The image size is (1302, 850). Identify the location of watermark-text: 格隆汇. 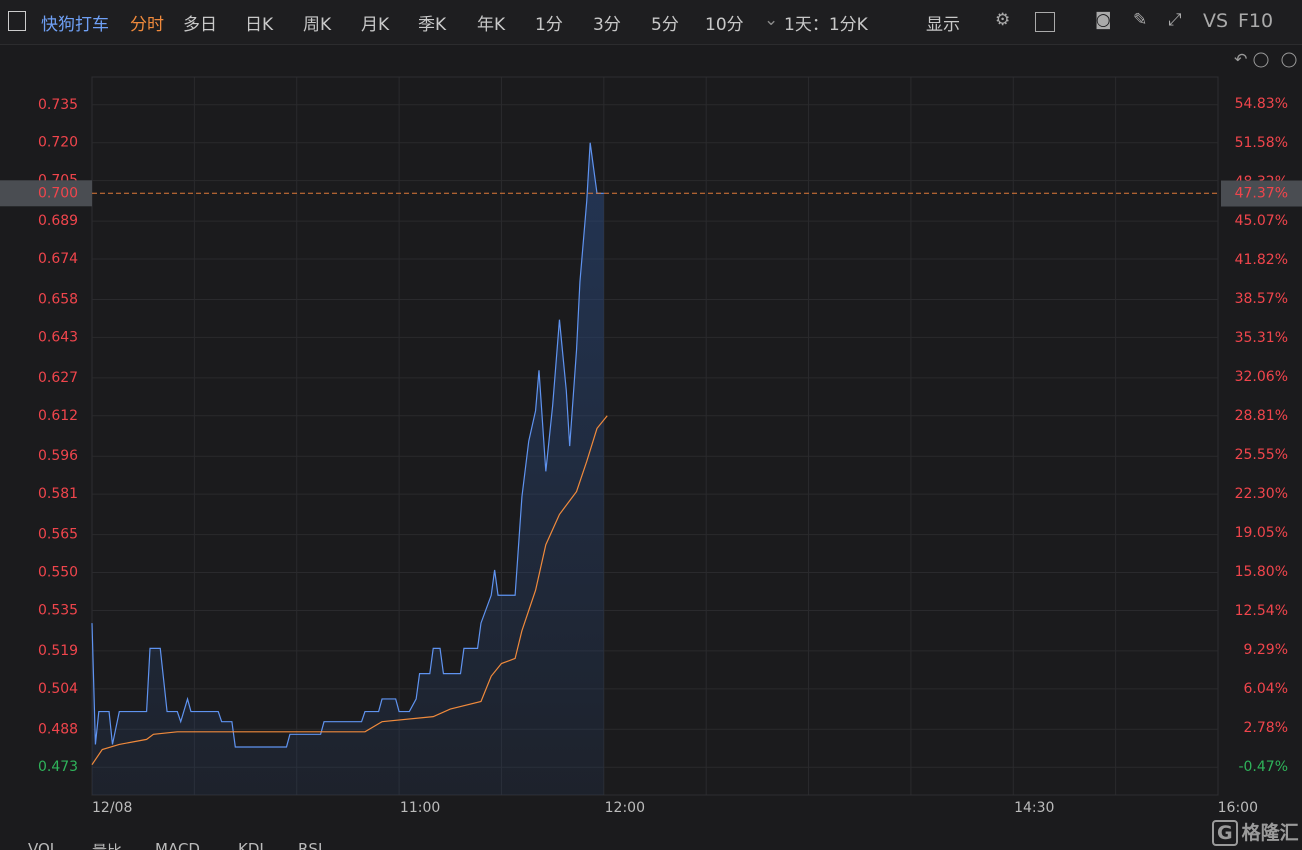
(1270, 833).